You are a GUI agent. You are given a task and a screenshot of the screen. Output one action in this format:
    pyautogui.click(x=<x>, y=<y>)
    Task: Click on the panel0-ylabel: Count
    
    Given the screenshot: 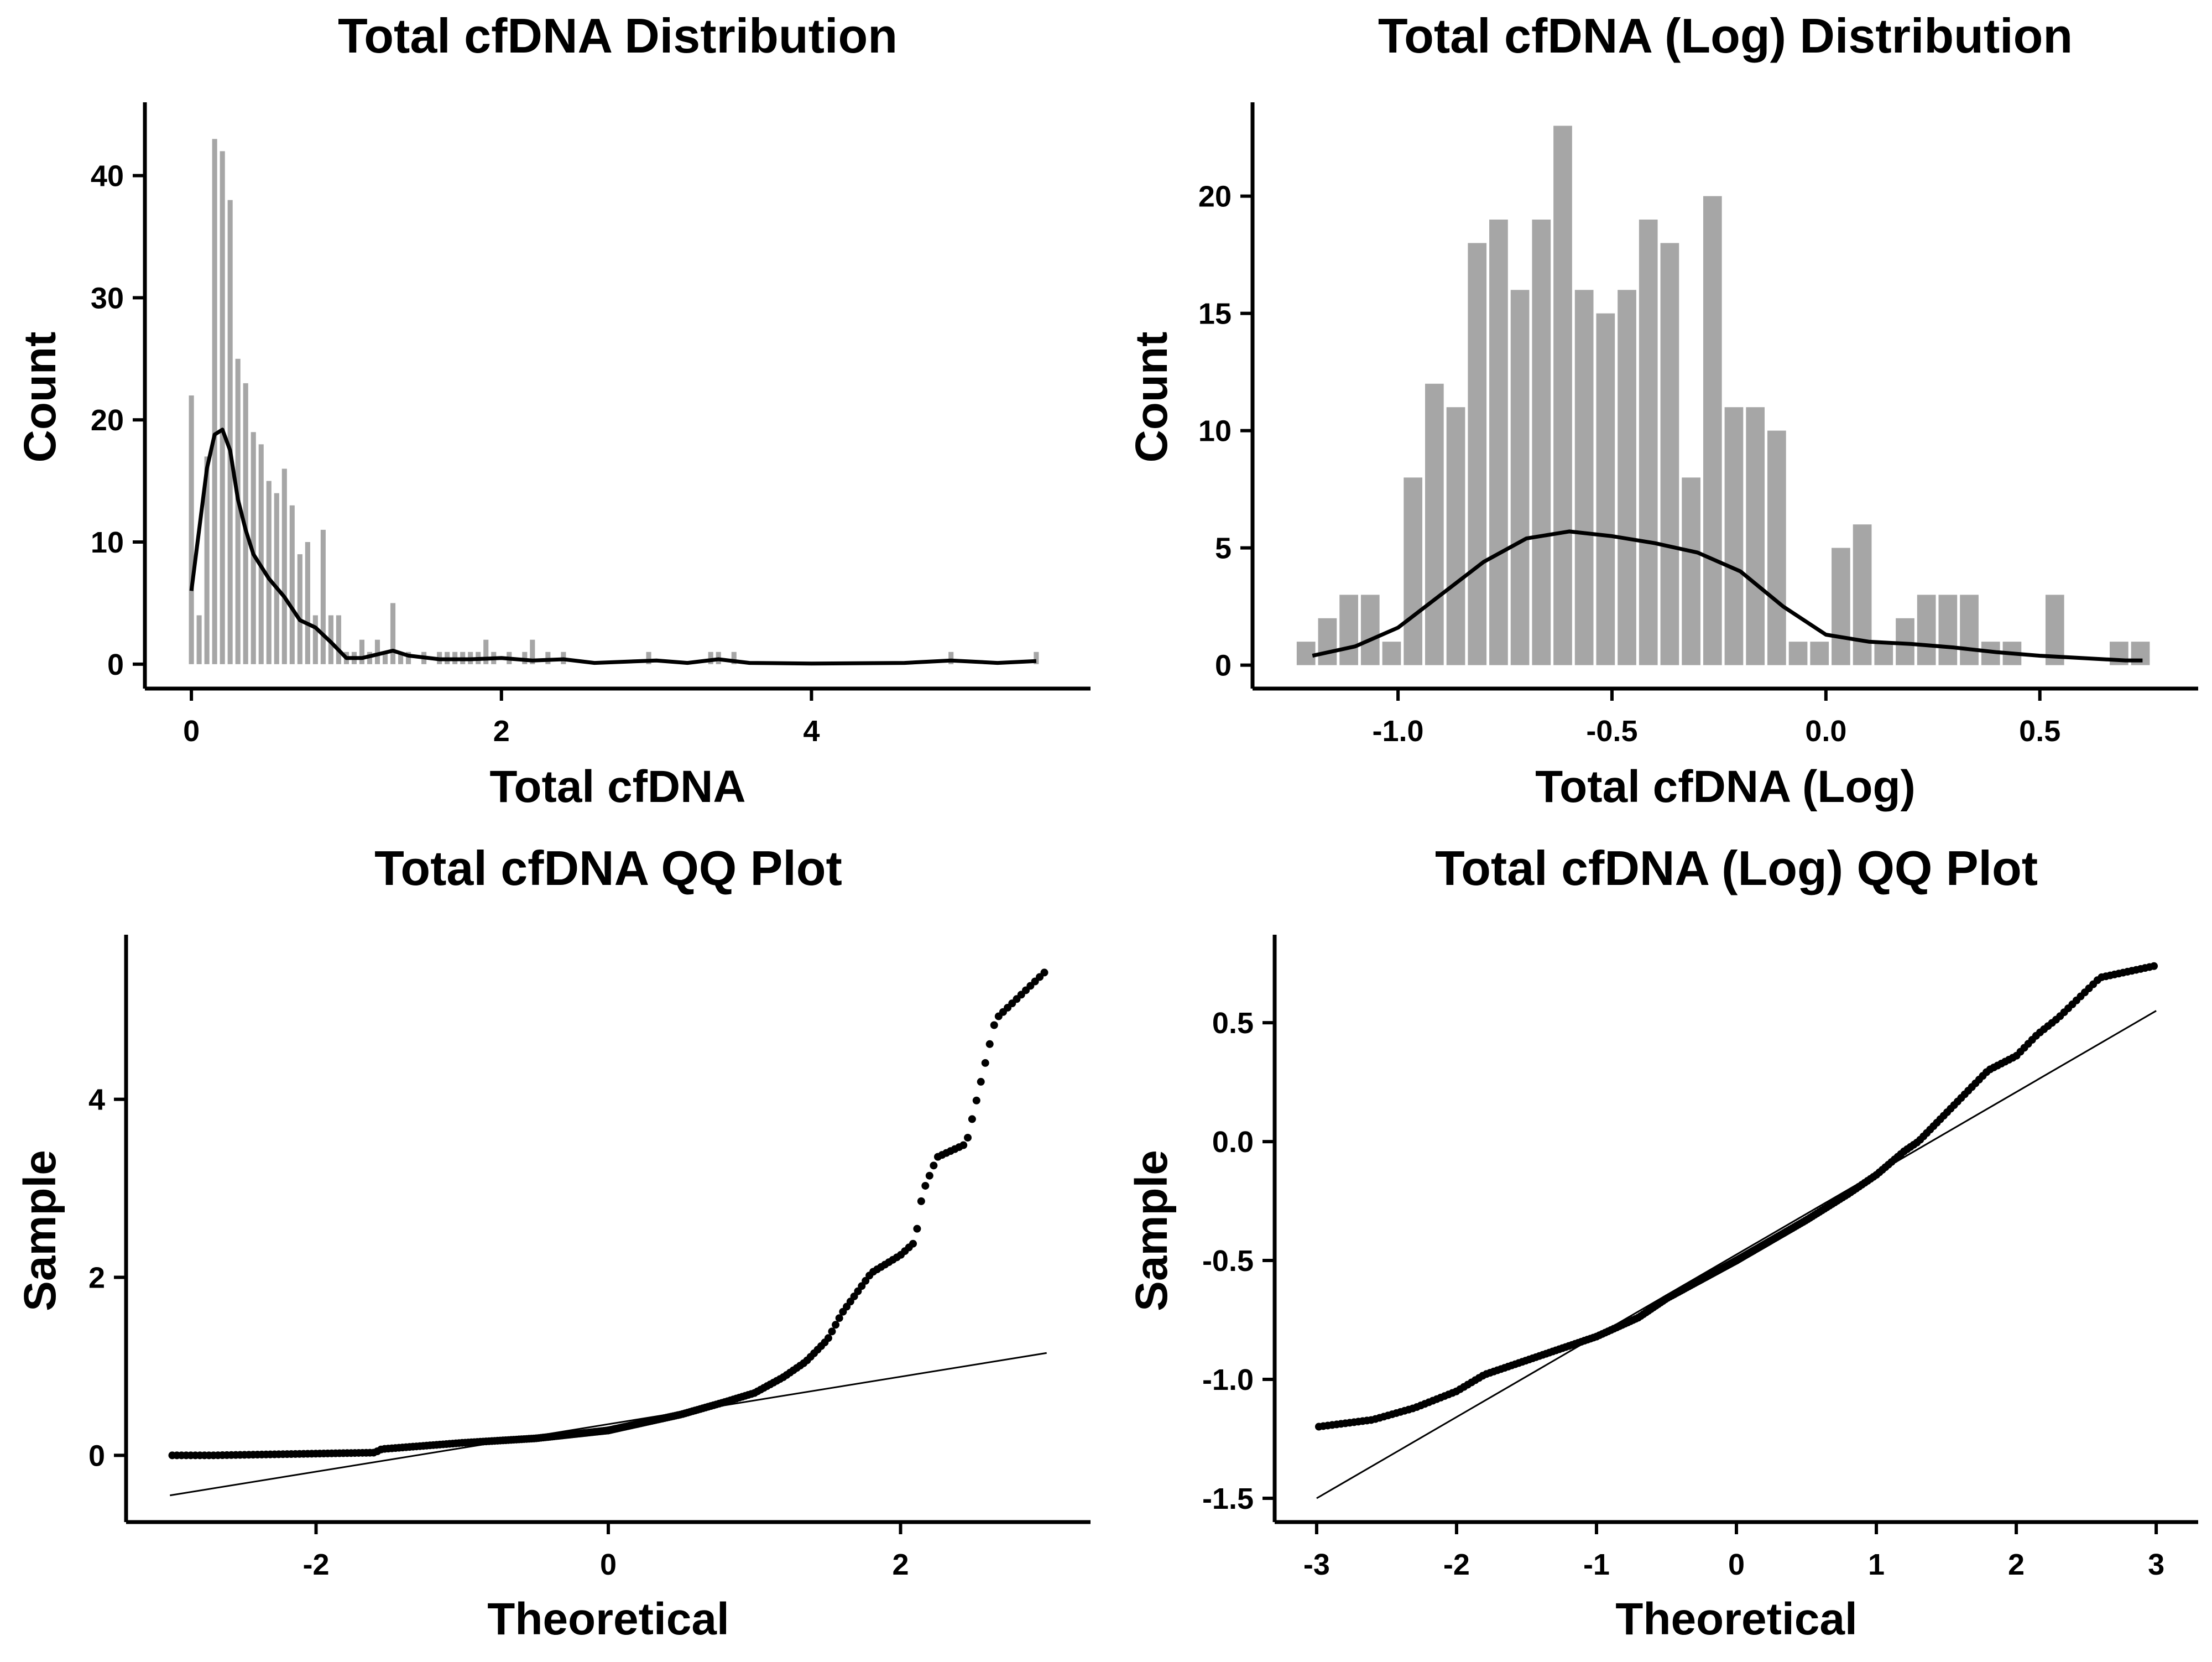 What is the action you would take?
    pyautogui.click(x=40, y=397)
    